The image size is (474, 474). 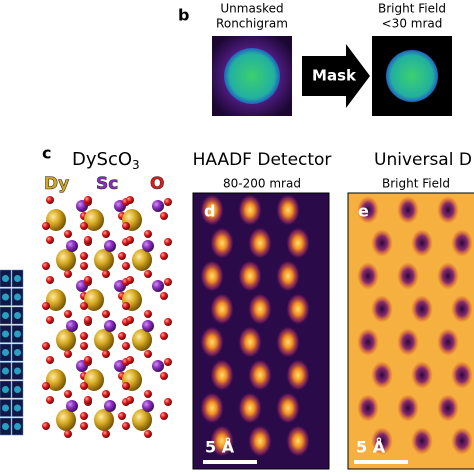 I want to click on panel-title: HAADF Detector, so click(x=262, y=160).